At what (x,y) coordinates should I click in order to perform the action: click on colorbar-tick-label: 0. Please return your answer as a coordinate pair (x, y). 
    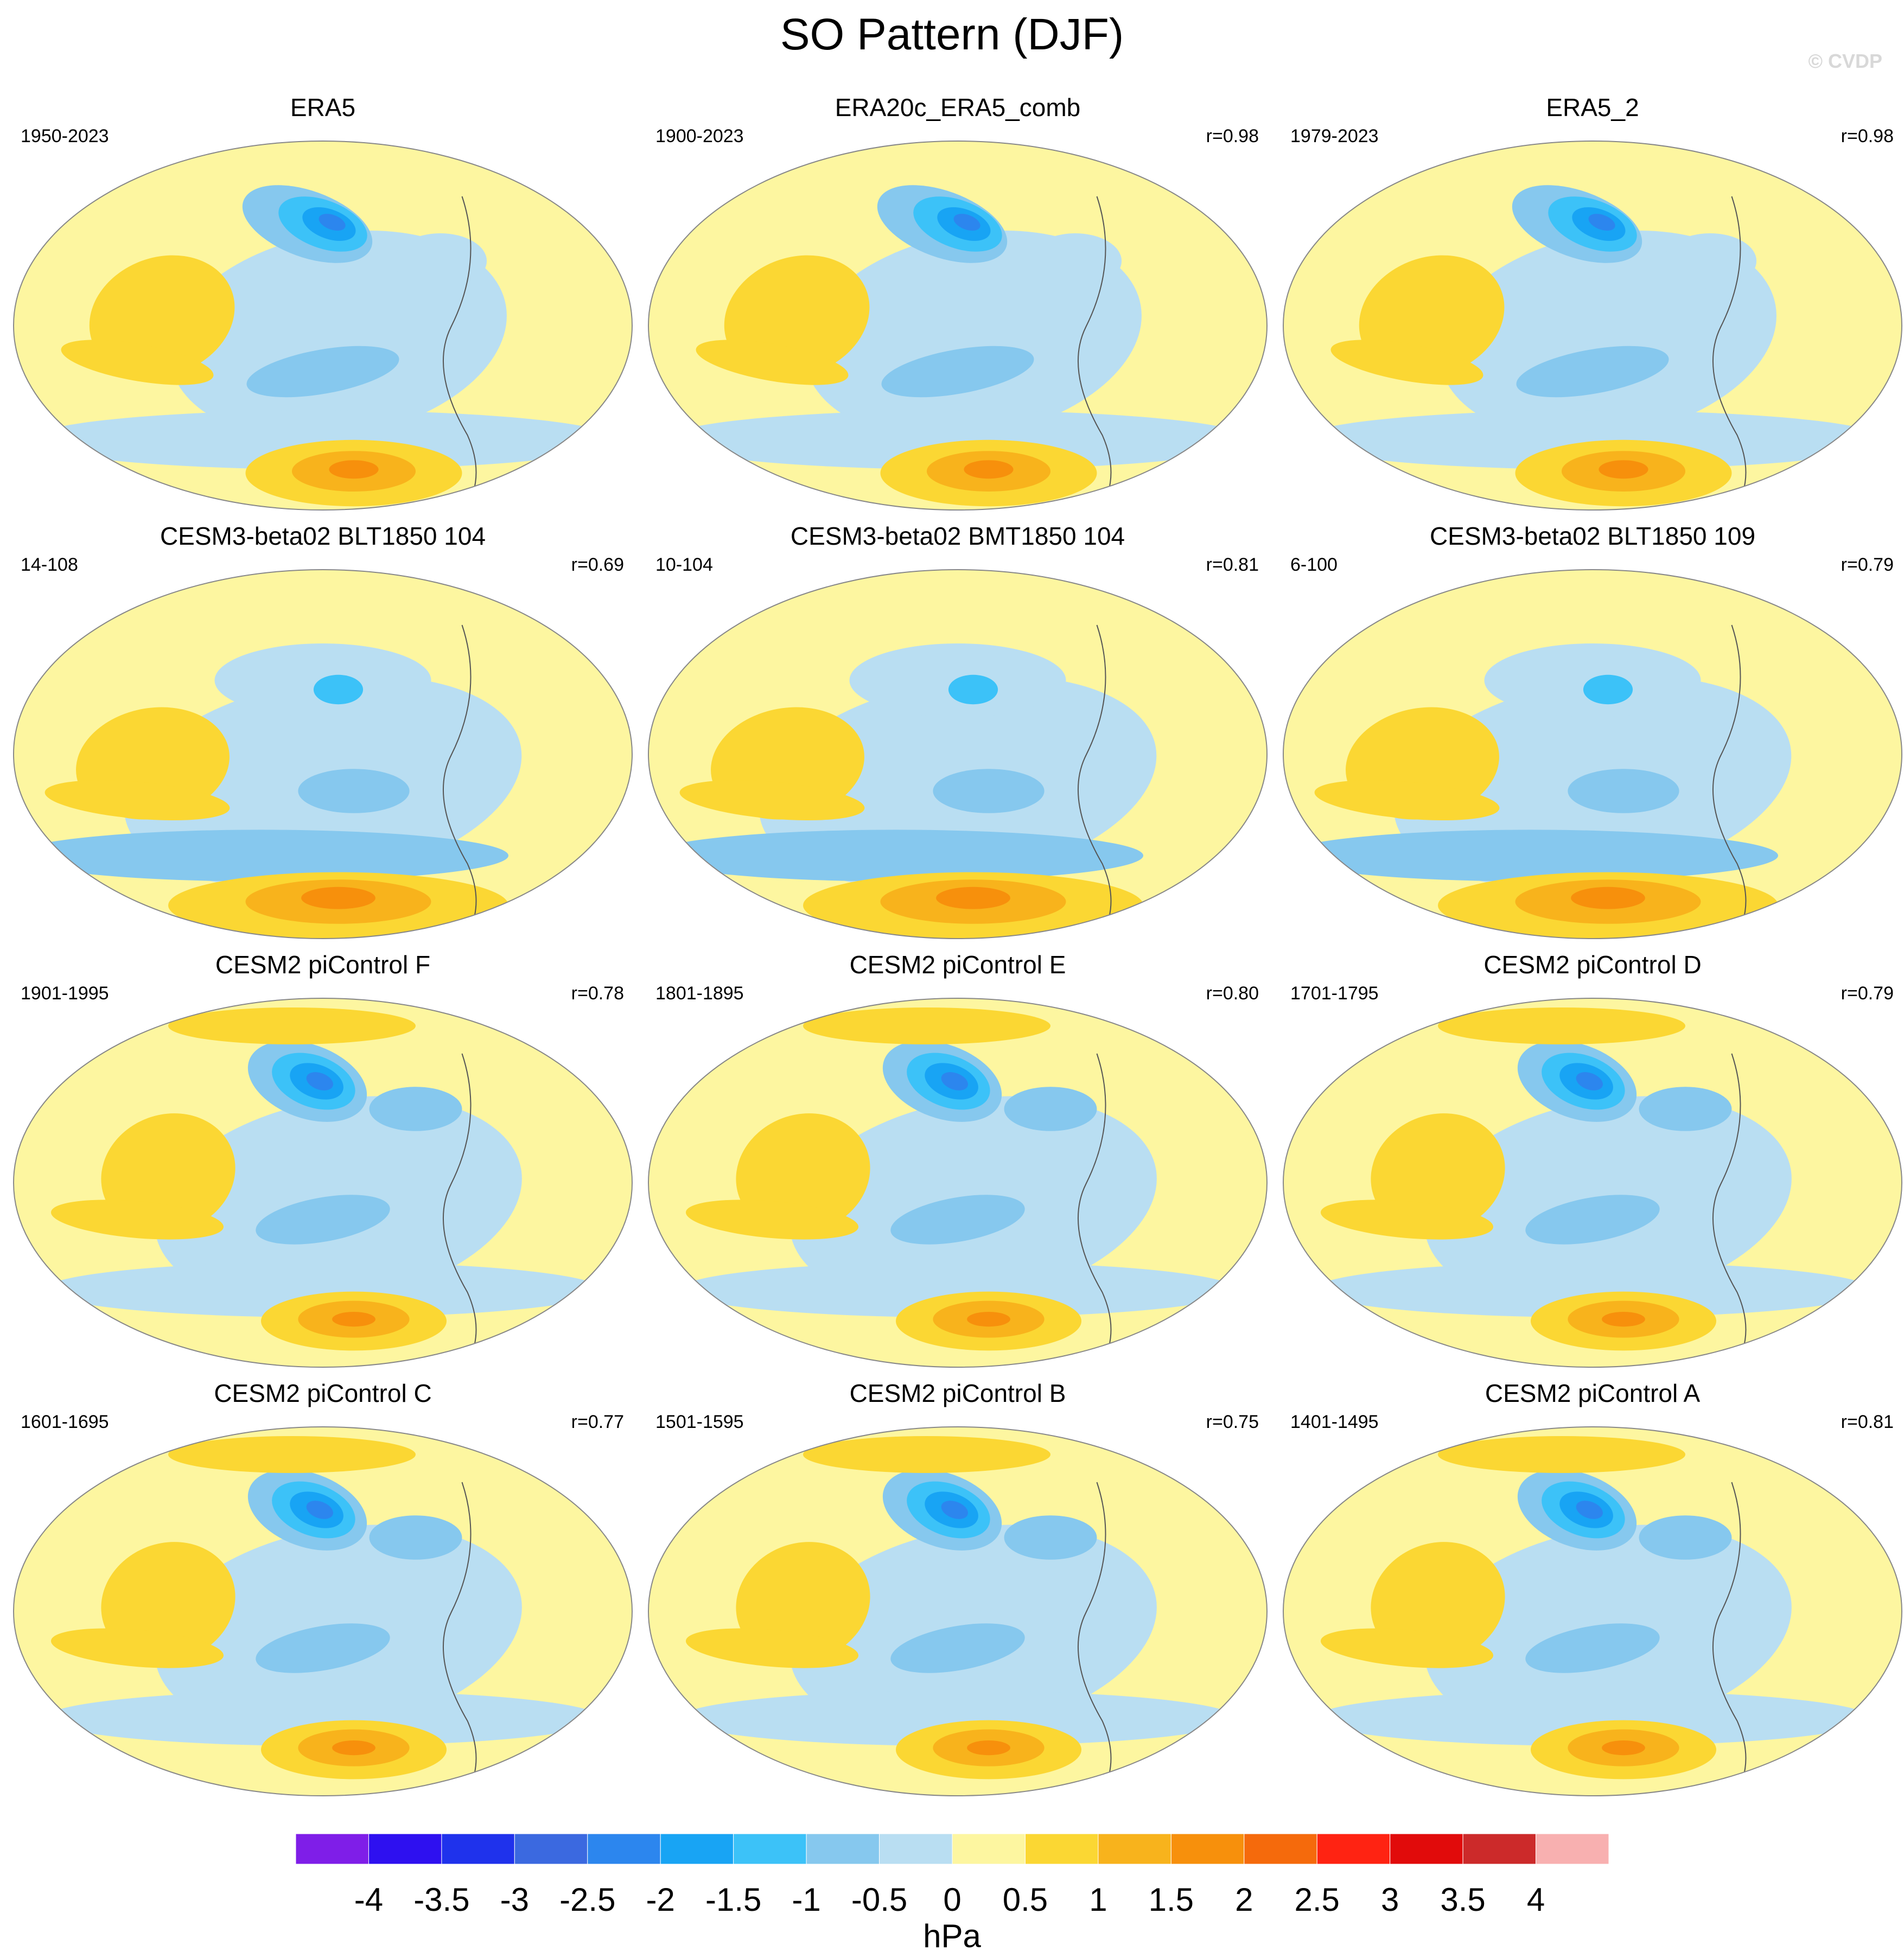
    Looking at the image, I should click on (952, 1900).